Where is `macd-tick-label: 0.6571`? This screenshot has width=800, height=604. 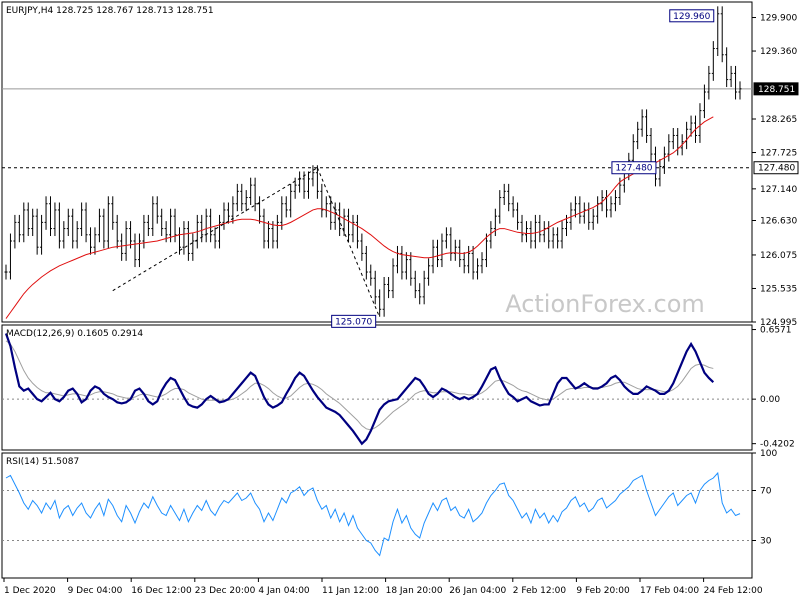
macd-tick-label: 0.6571 is located at coordinates (776, 331).